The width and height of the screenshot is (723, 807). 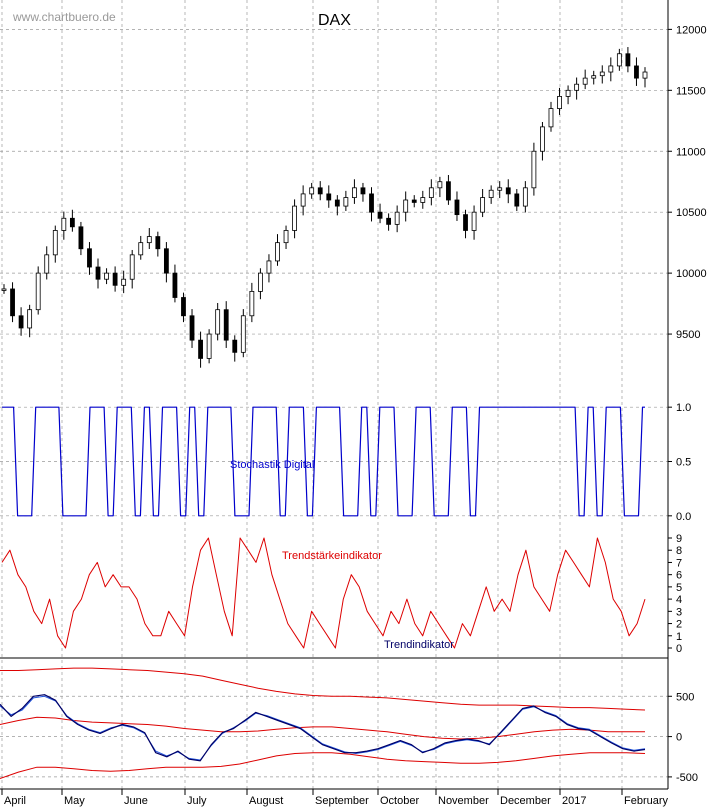 I want to click on month-label: February, so click(x=646, y=801).